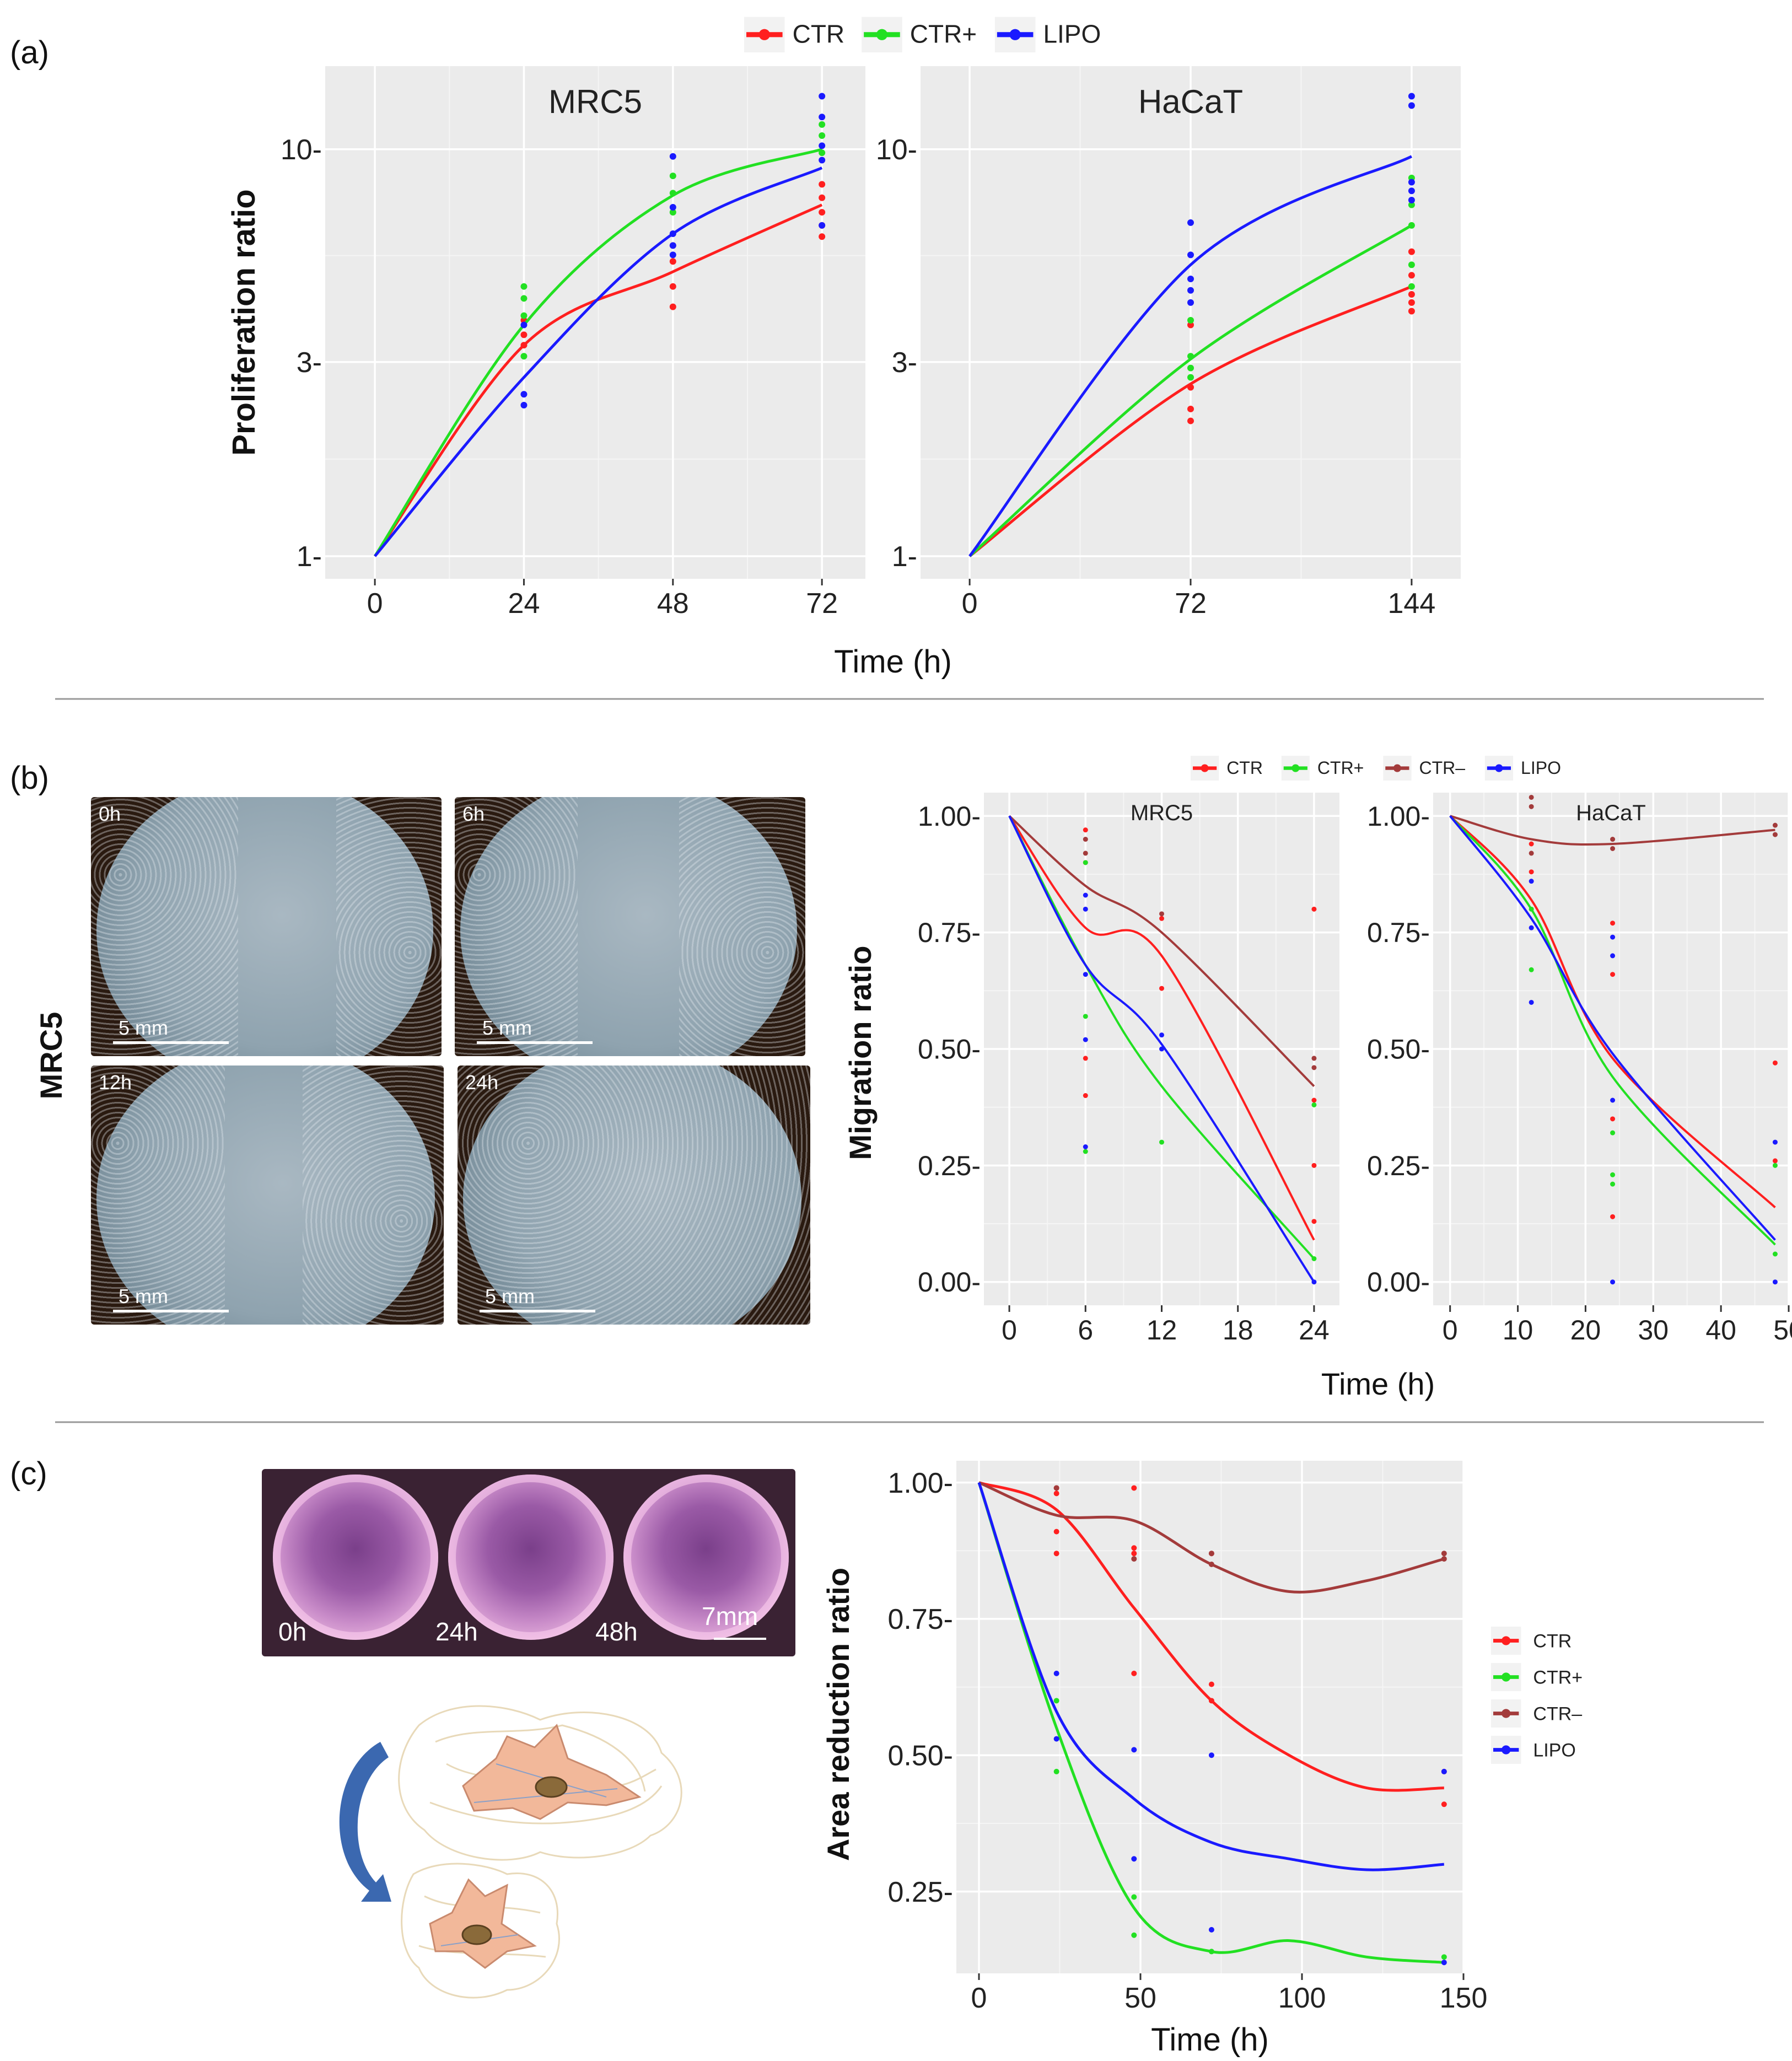 The image size is (1792, 2061). What do you see at coordinates (355, 1557) in the screenshot?
I see `well-0h` at bounding box center [355, 1557].